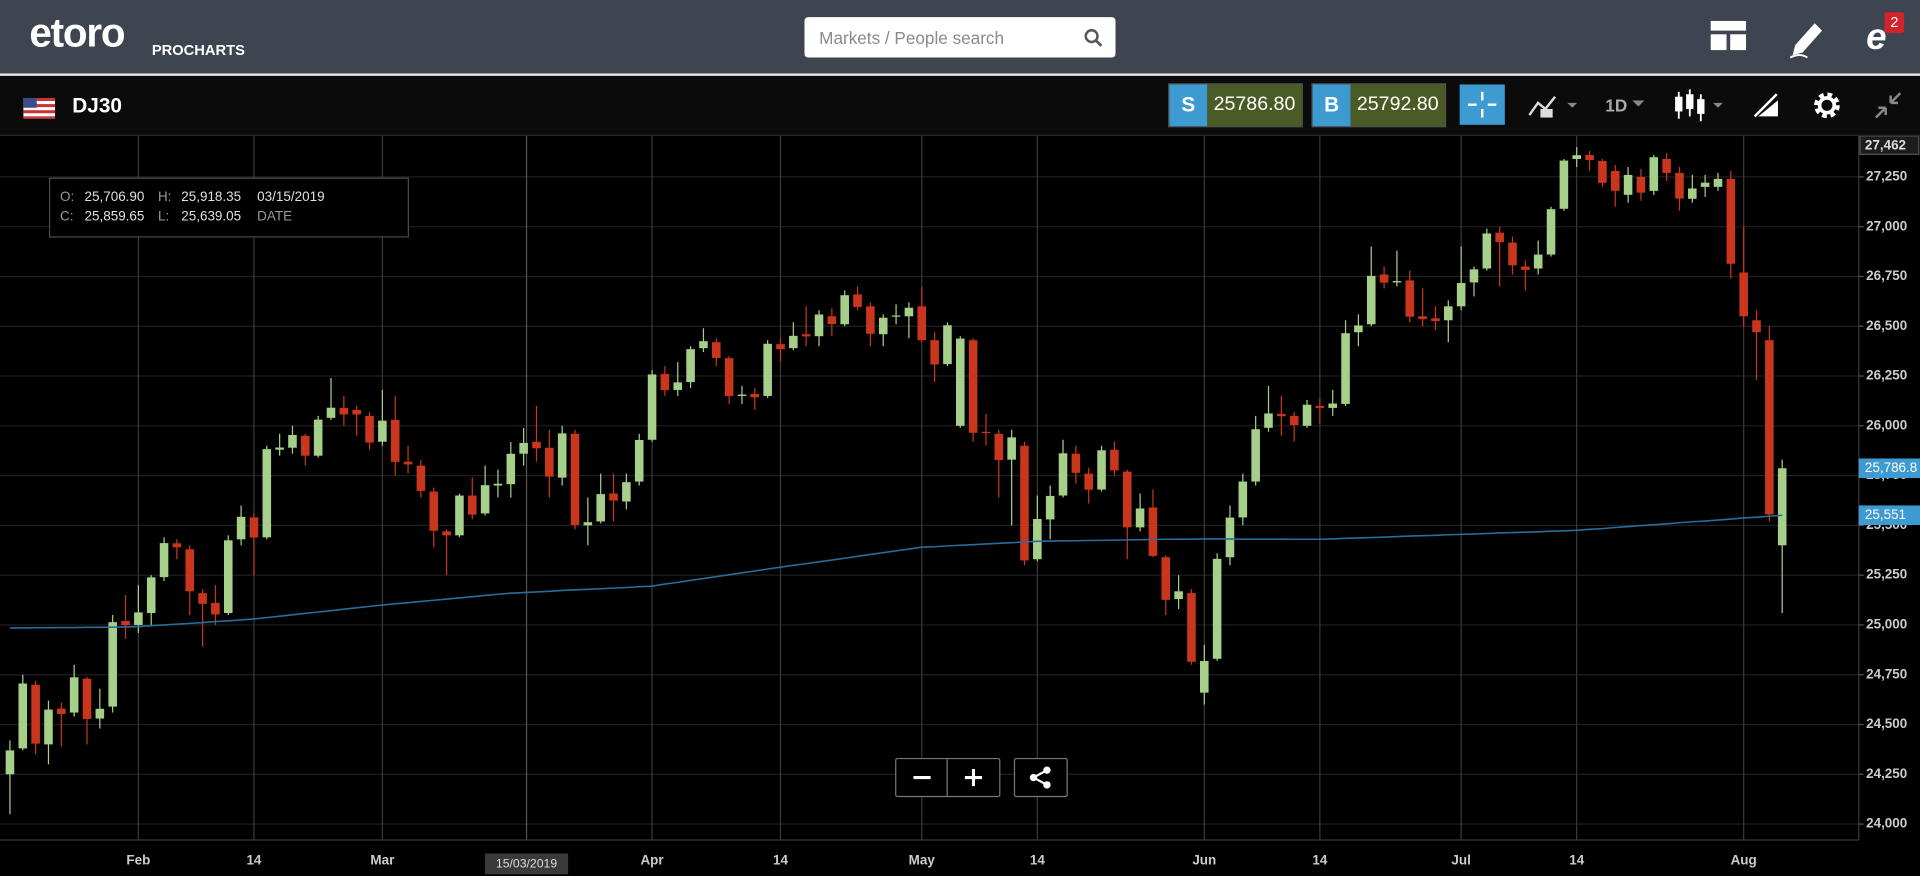 Image resolution: width=1920 pixels, height=876 pixels. What do you see at coordinates (1886, 325) in the screenshot?
I see `y-tick-label: 26,500` at bounding box center [1886, 325].